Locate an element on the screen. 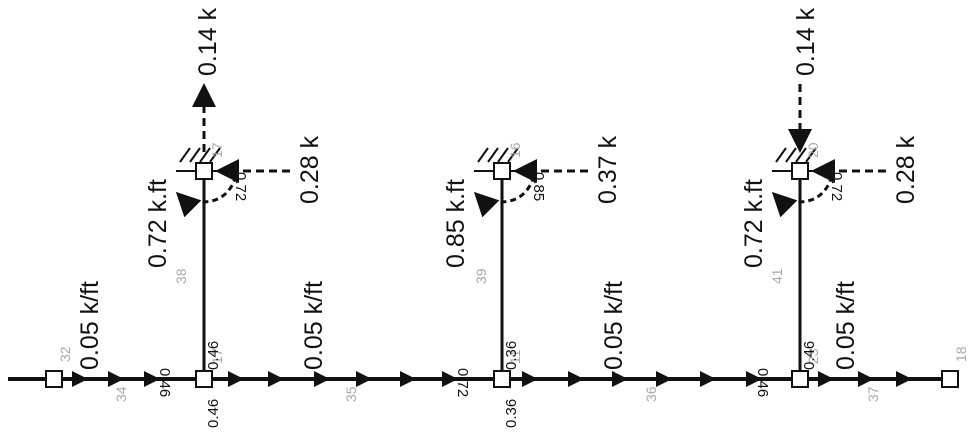  beam-direction-arrows is located at coordinates (492, 379).